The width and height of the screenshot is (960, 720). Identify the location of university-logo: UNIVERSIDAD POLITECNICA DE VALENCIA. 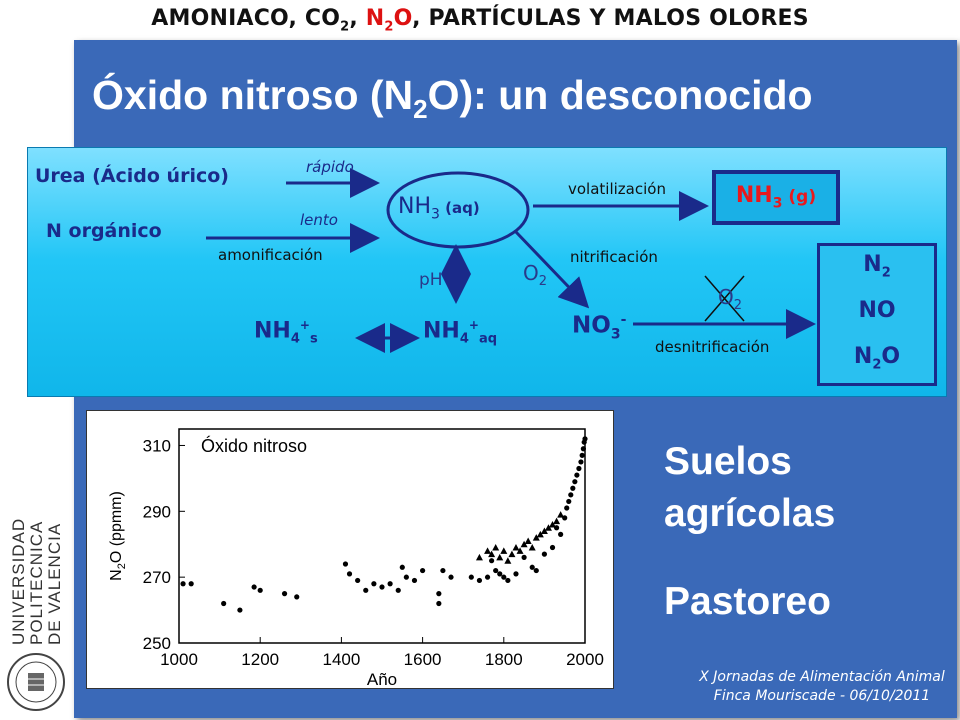
(37, 615).